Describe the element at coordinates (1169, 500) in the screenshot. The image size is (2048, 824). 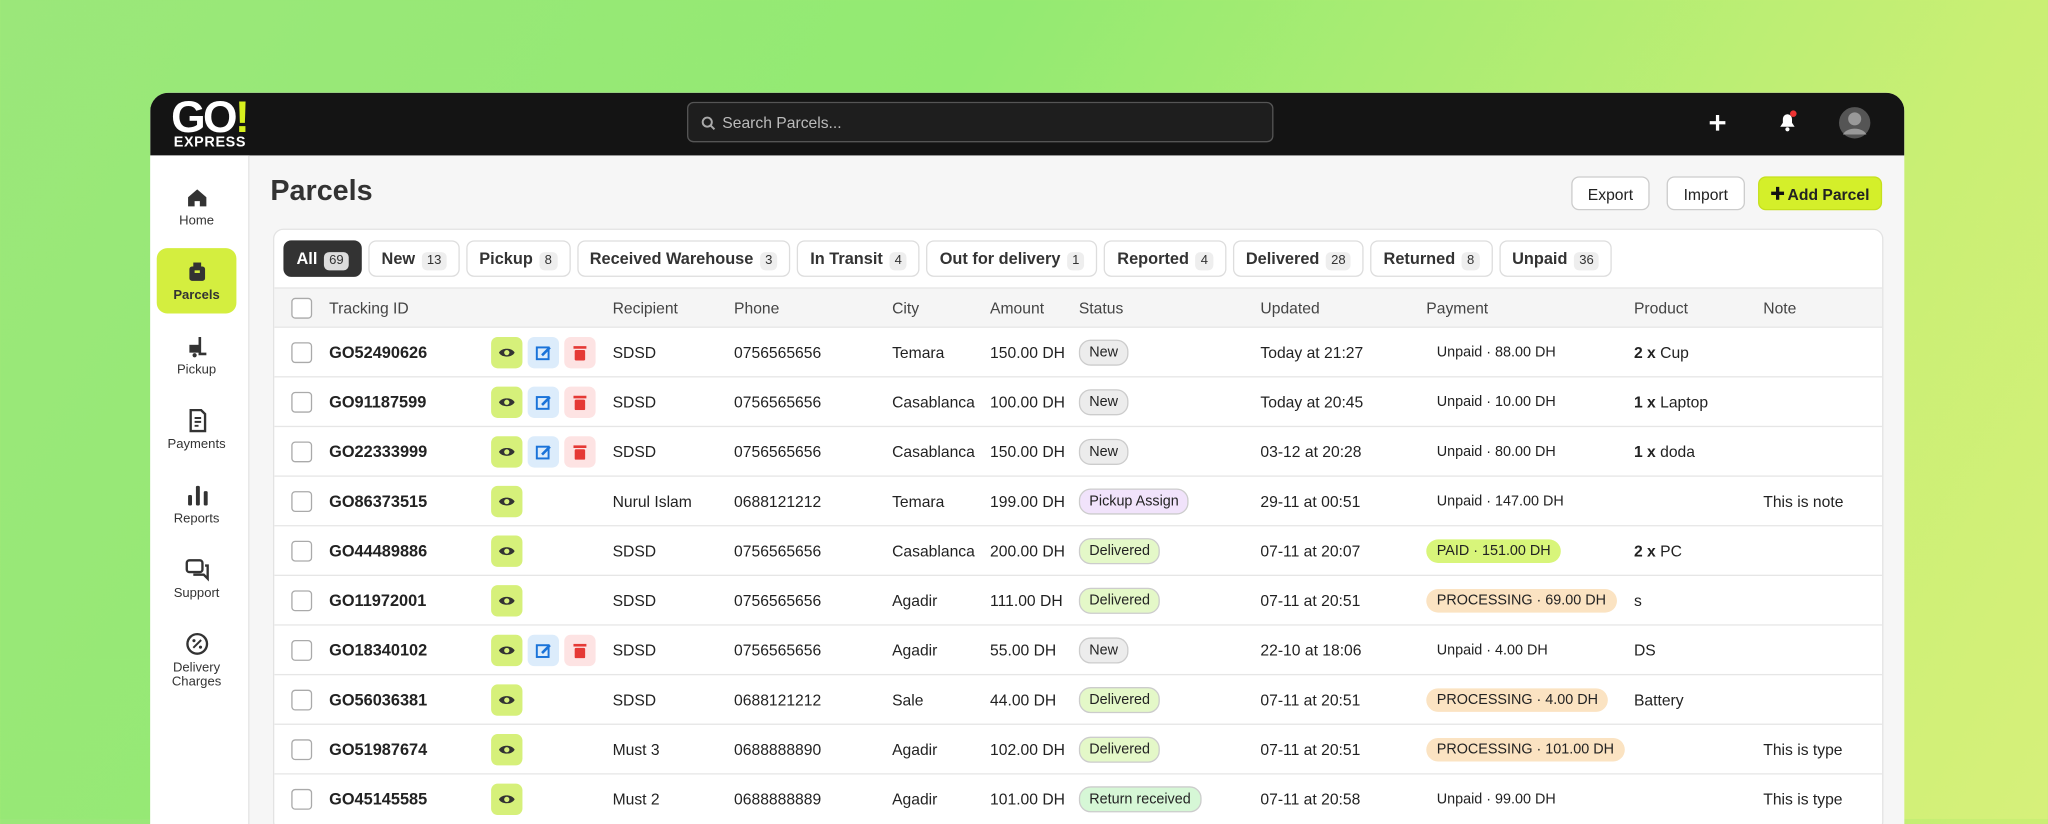
I see `status-cell: Pickup Assign` at that location.